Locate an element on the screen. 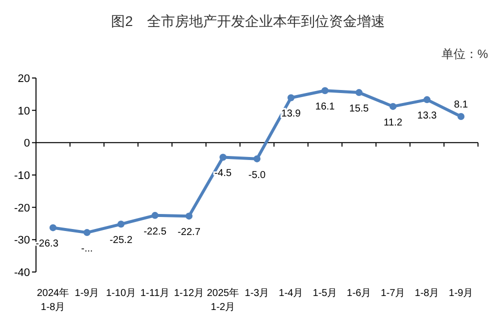 This screenshot has height=320, width=496. data-label: -22.5 is located at coordinates (155, 232).